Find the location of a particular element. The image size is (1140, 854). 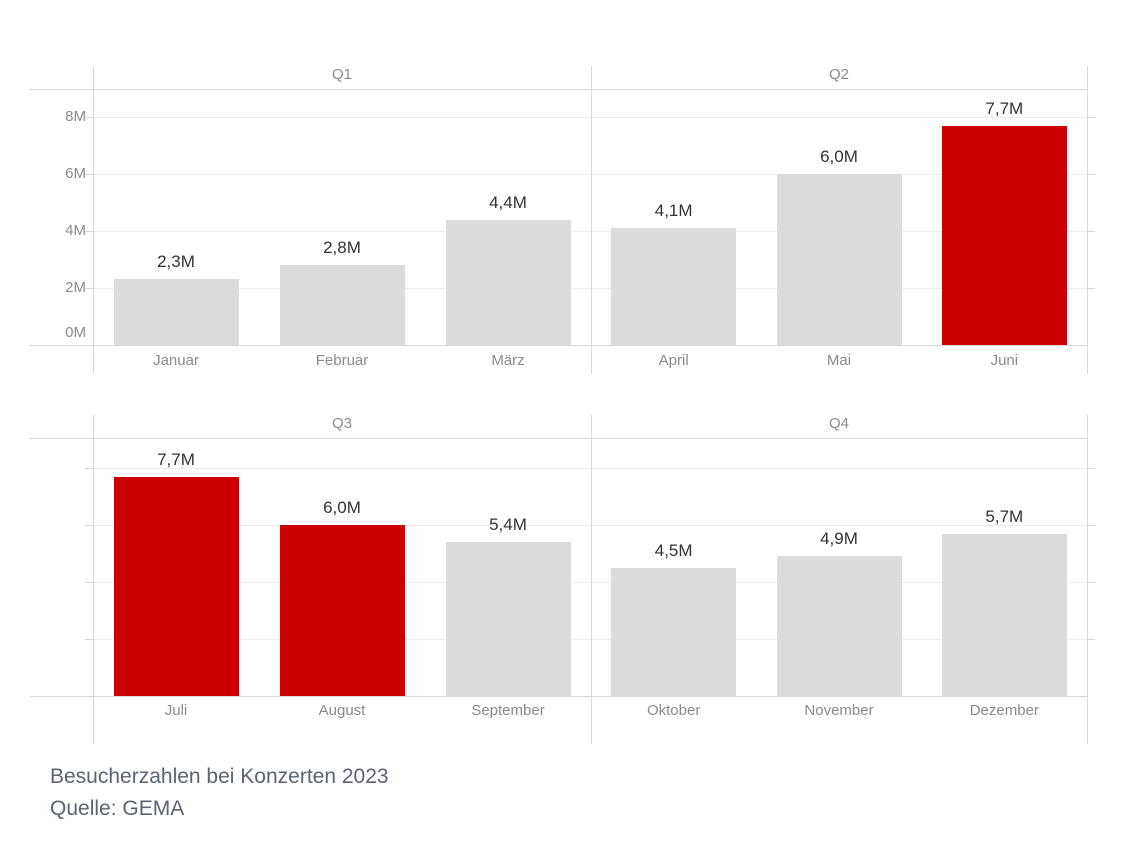

value-label-juli: 7,7M is located at coordinates (176, 459).